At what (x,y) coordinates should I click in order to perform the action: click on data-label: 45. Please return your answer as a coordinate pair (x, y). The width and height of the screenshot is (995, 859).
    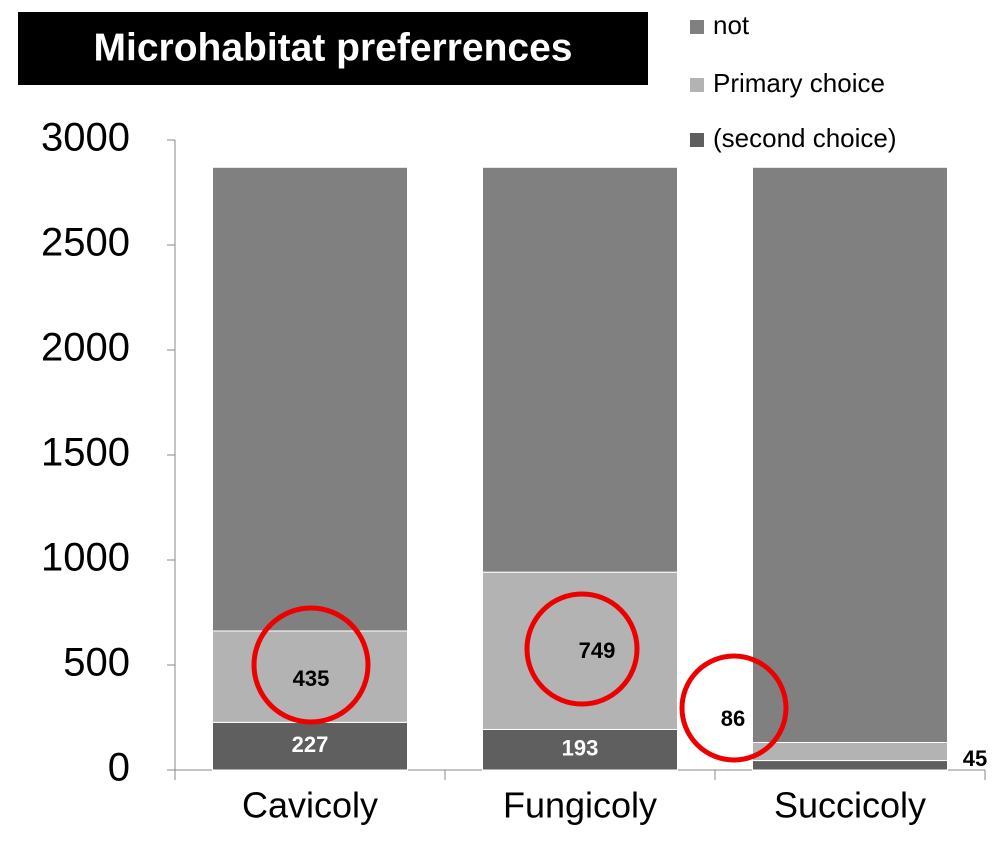
    Looking at the image, I should click on (975, 758).